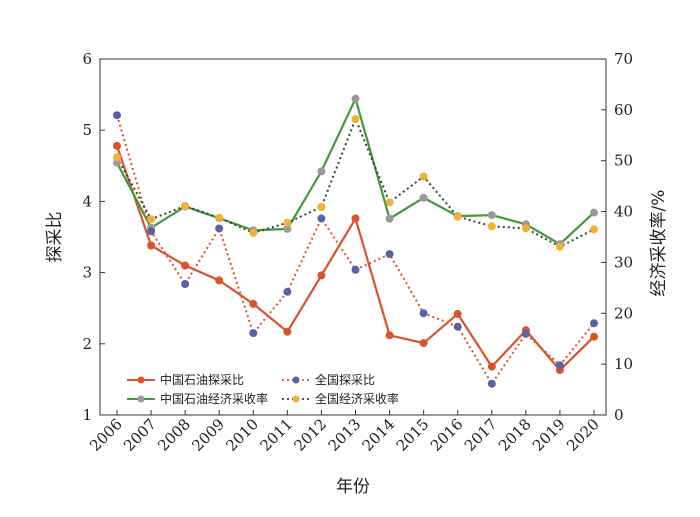  I want to click on y2-tick-label: 60, so click(623, 110).